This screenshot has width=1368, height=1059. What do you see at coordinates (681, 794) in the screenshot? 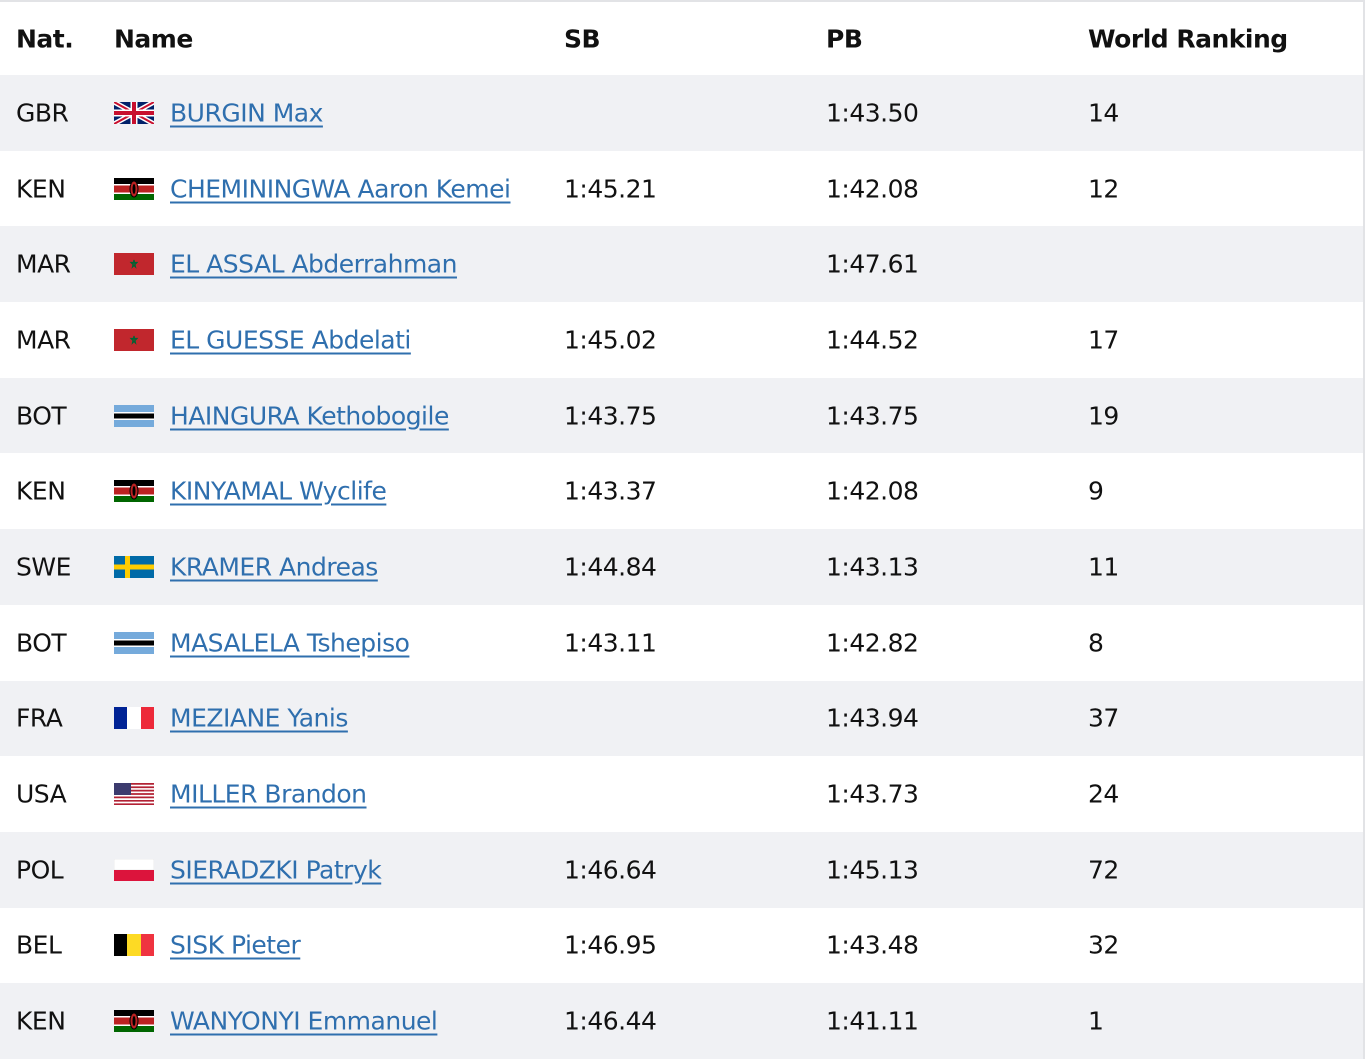
I see `table-row: USA MILLER Brandon 1:43.73 24` at bounding box center [681, 794].